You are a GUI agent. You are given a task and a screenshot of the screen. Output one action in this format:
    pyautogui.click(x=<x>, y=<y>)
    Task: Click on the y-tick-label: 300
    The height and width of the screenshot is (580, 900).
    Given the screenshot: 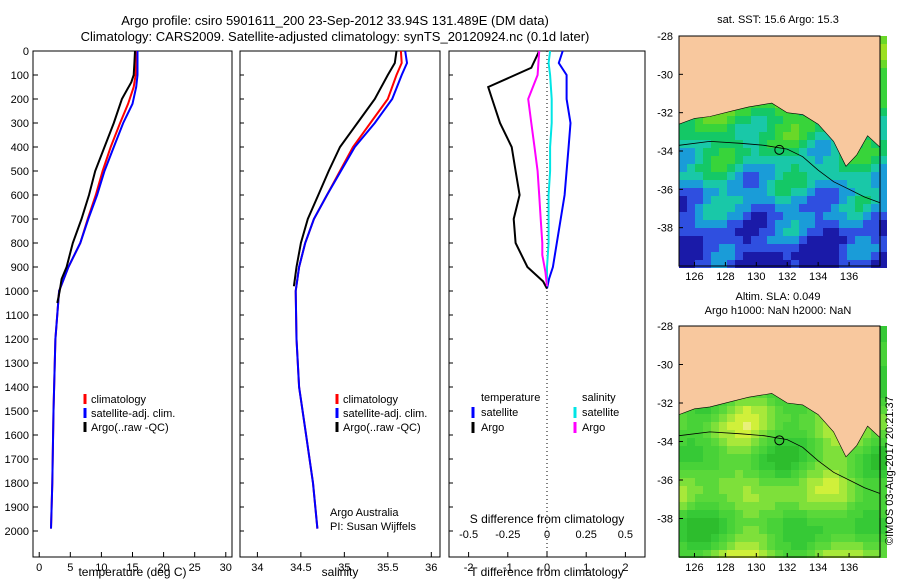 What is the action you would take?
    pyautogui.click(x=20, y=124)
    